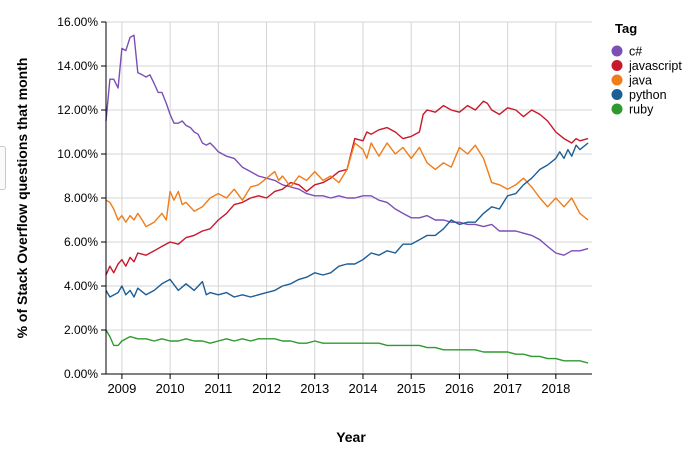 This screenshot has height=456, width=700. What do you see at coordinates (314, 388) in the screenshot?
I see `x-tick-label: 2013` at bounding box center [314, 388].